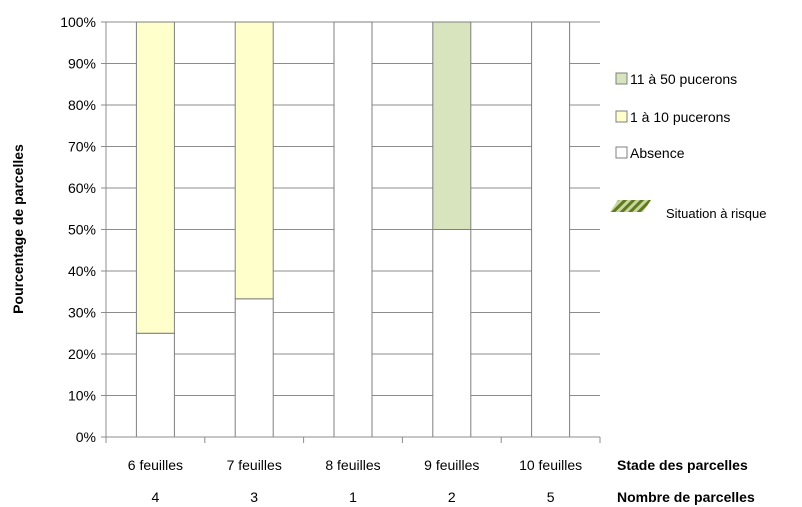 This screenshot has width=802, height=507. I want to click on legend-label: Absence, so click(657, 153).